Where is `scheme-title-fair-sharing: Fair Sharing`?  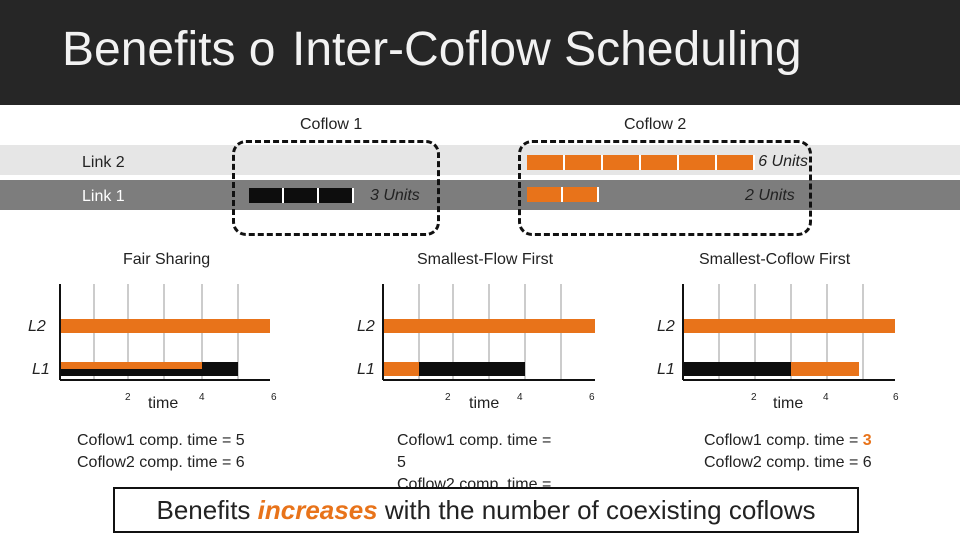 scheme-title-fair-sharing: Fair Sharing is located at coordinates (167, 259).